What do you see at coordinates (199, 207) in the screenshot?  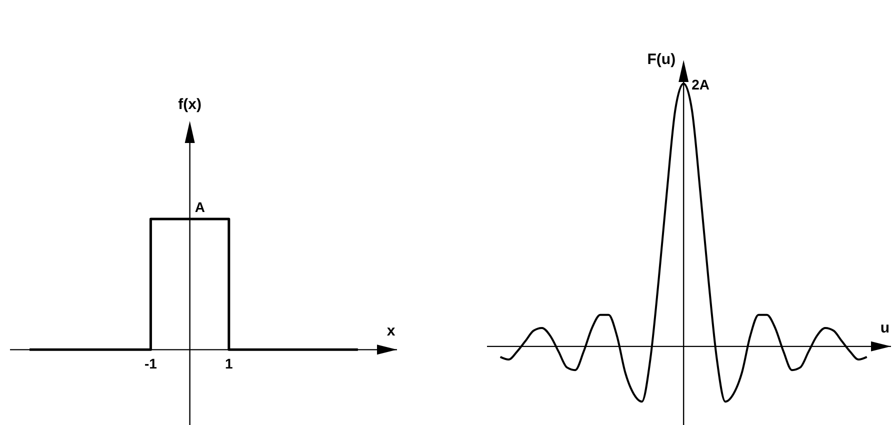 I see `annotation: A` at bounding box center [199, 207].